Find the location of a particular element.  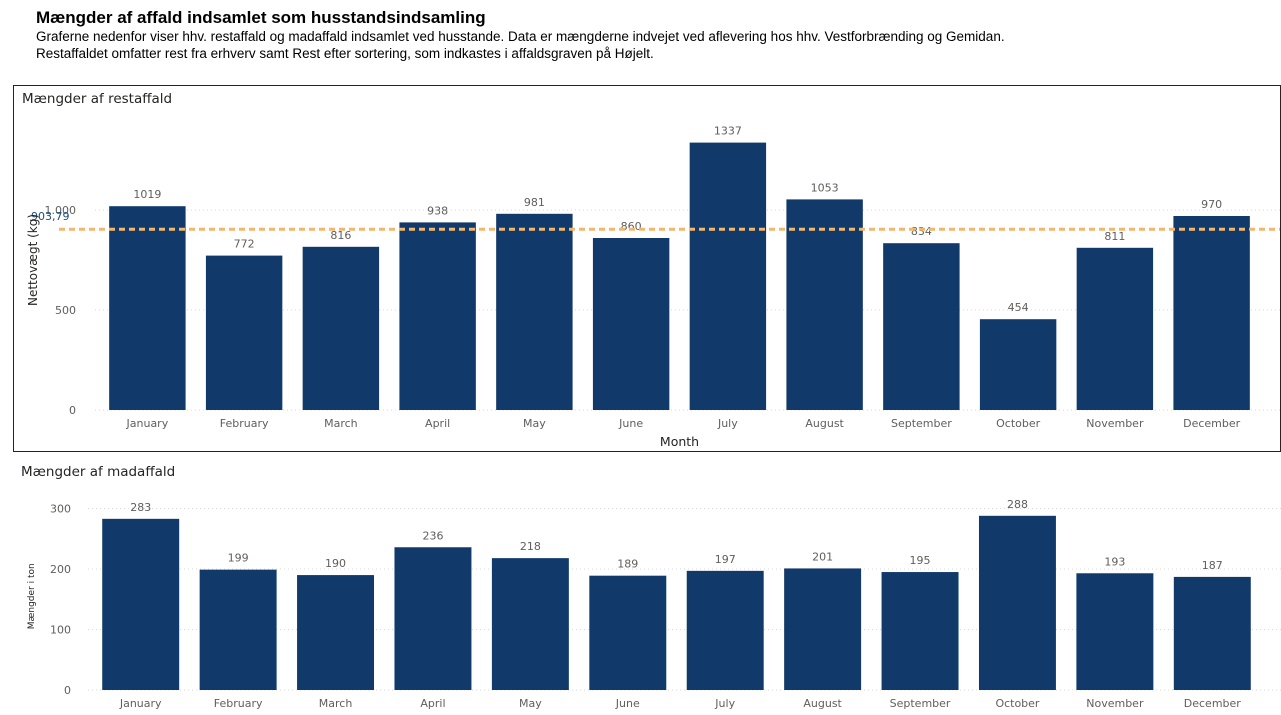

restaffald-xtick-label: October is located at coordinates (1018, 423).